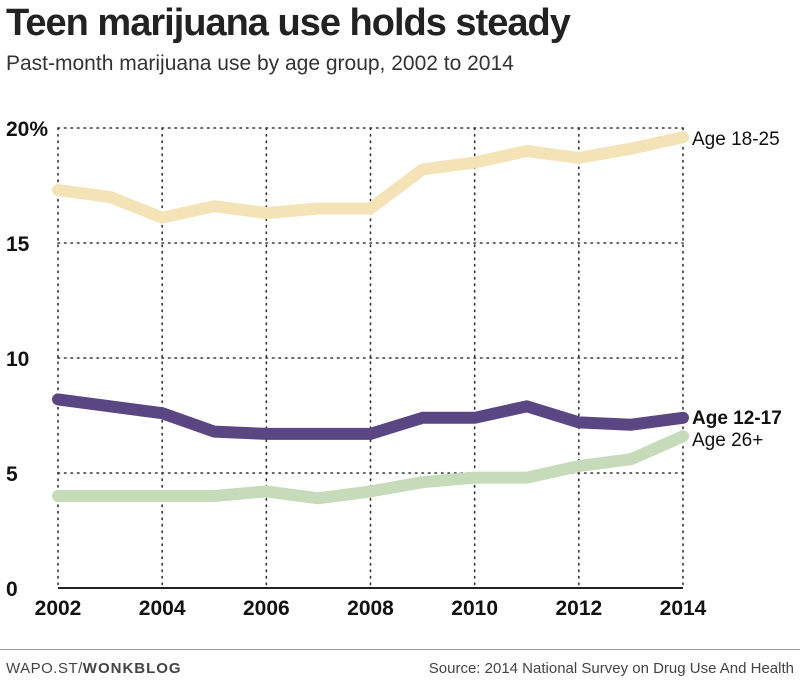 Image resolution: width=800 pixels, height=697 pixels. Describe the element at coordinates (578, 608) in the screenshot. I see `x-tick-label: 2012` at that location.